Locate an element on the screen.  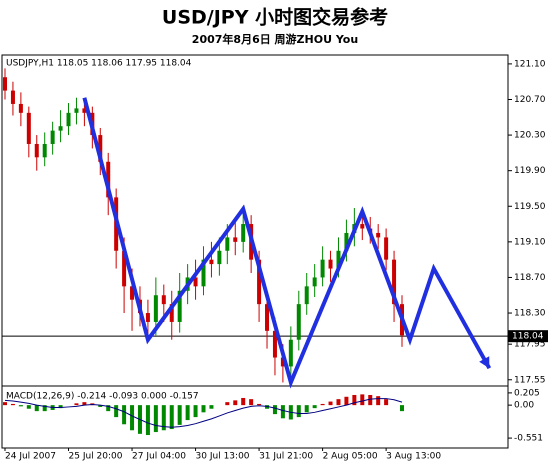
macd-tick-label: 0.00 is located at coordinates (524, 406).